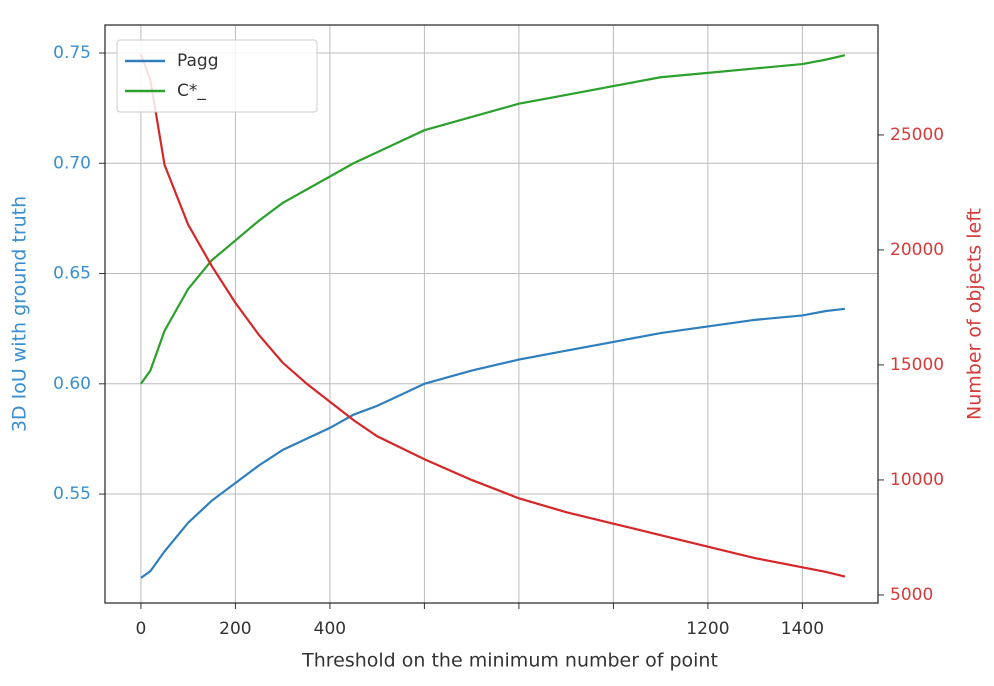 This screenshot has height=686, width=994. I want to click on legend-label: C*_, so click(191, 91).